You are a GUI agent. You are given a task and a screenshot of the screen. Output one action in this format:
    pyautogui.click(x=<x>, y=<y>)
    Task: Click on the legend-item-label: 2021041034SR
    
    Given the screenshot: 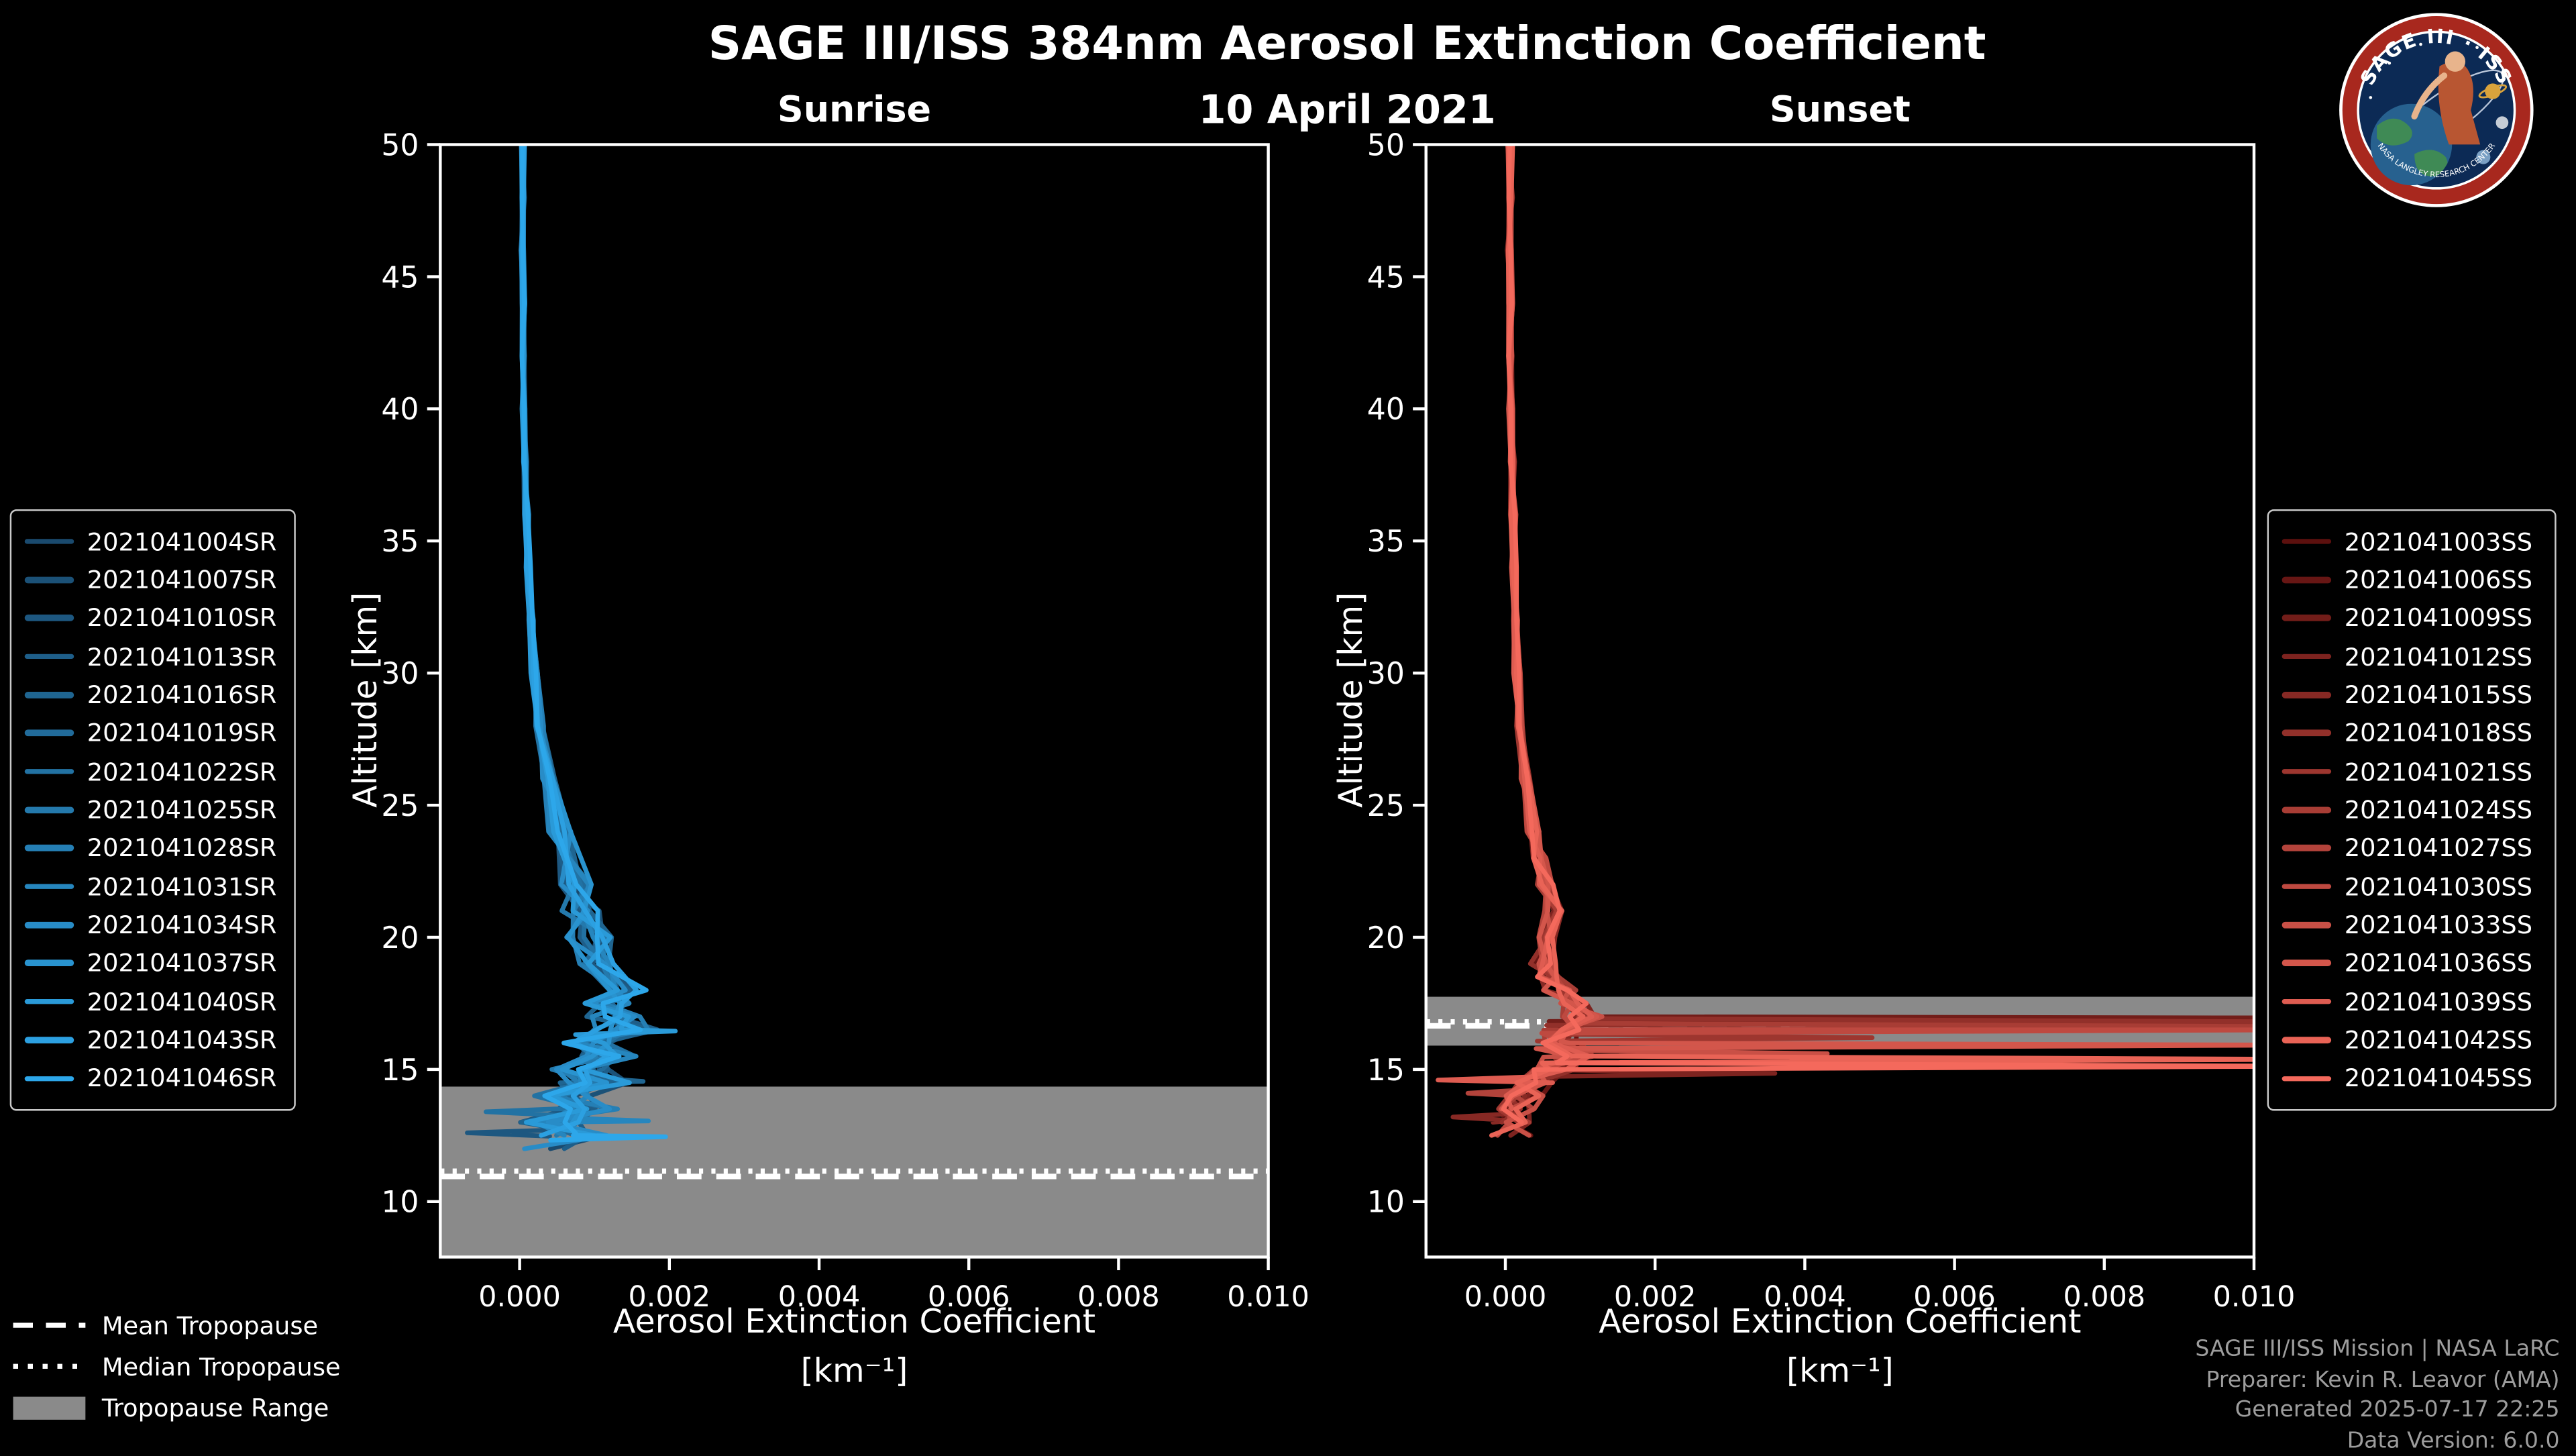 What is the action you would take?
    pyautogui.click(x=182, y=925)
    